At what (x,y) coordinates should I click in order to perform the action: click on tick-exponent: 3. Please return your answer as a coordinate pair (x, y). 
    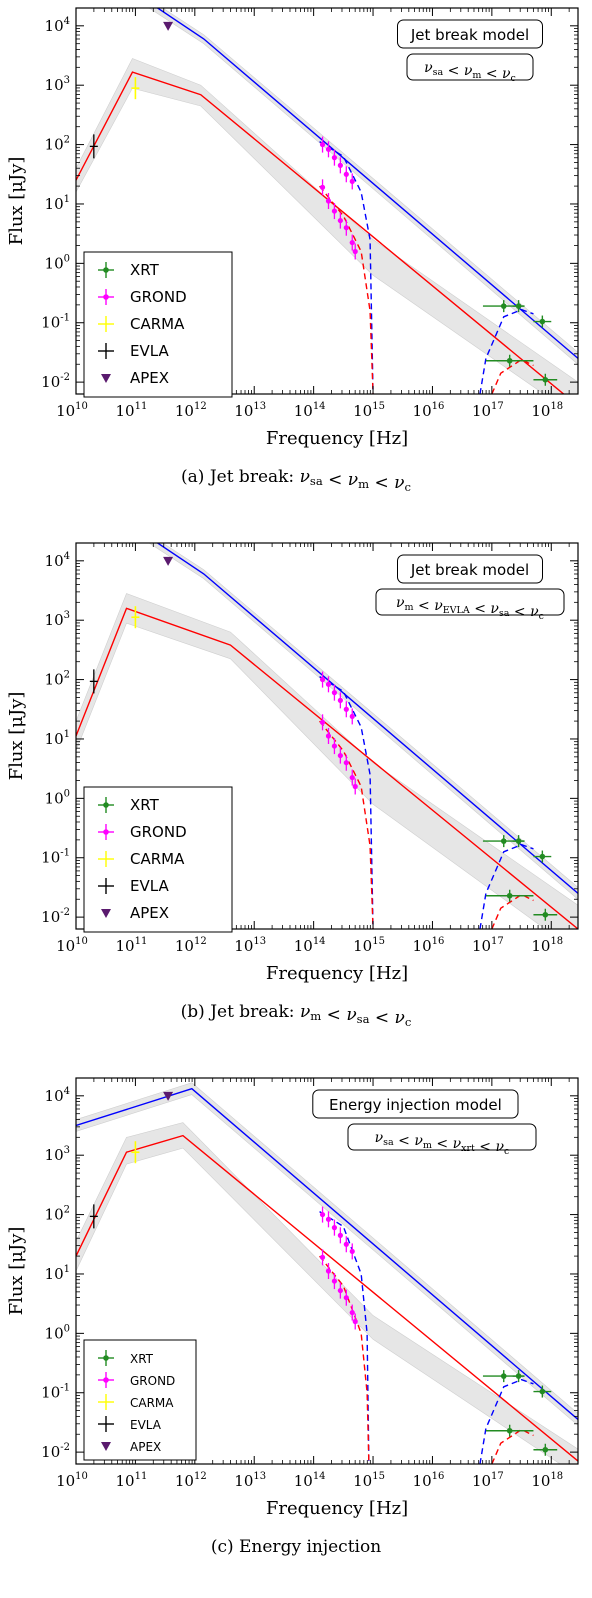
    Looking at the image, I should click on (67, 1150).